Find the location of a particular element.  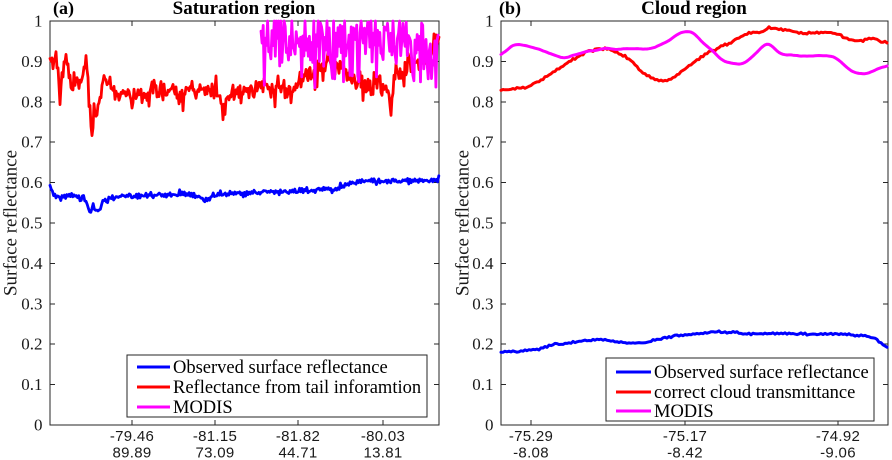

svg-text: Cloud region is located at coordinates (694, 9).